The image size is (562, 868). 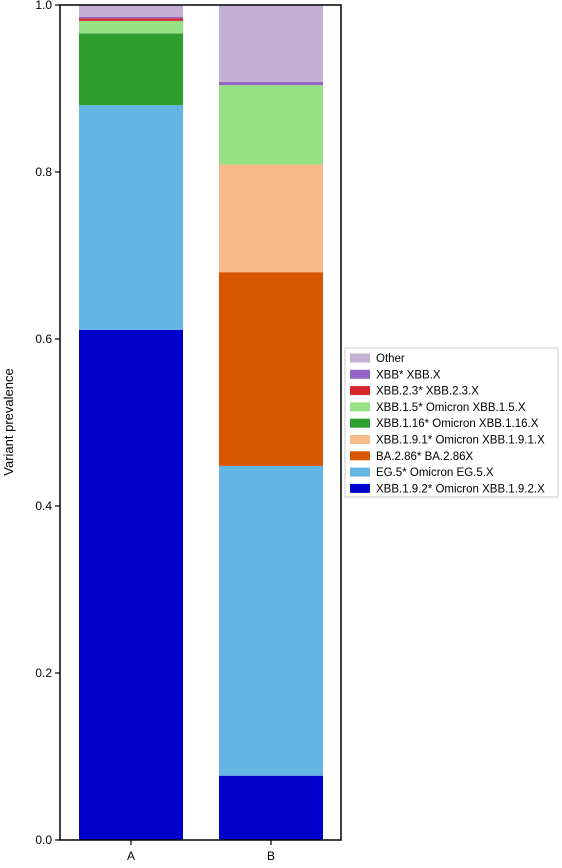 What do you see at coordinates (460, 489) in the screenshot?
I see `legend-label: XBB.1.9.2* Omicron XBB.1.9.2.X` at bounding box center [460, 489].